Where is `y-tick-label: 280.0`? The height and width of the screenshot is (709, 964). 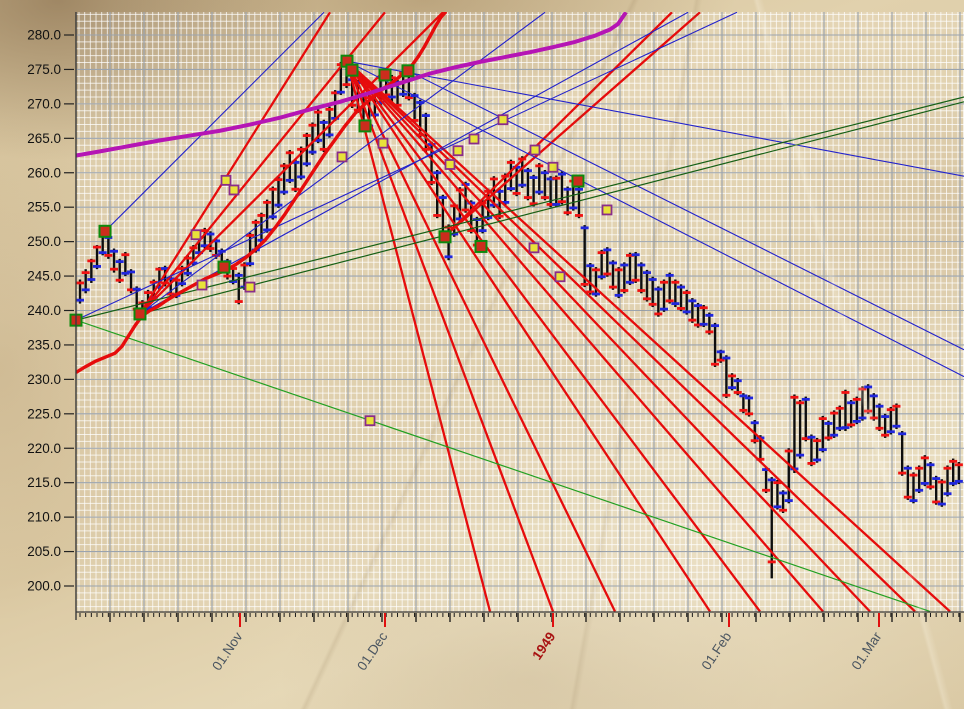 y-tick-label: 280.0 is located at coordinates (44, 35).